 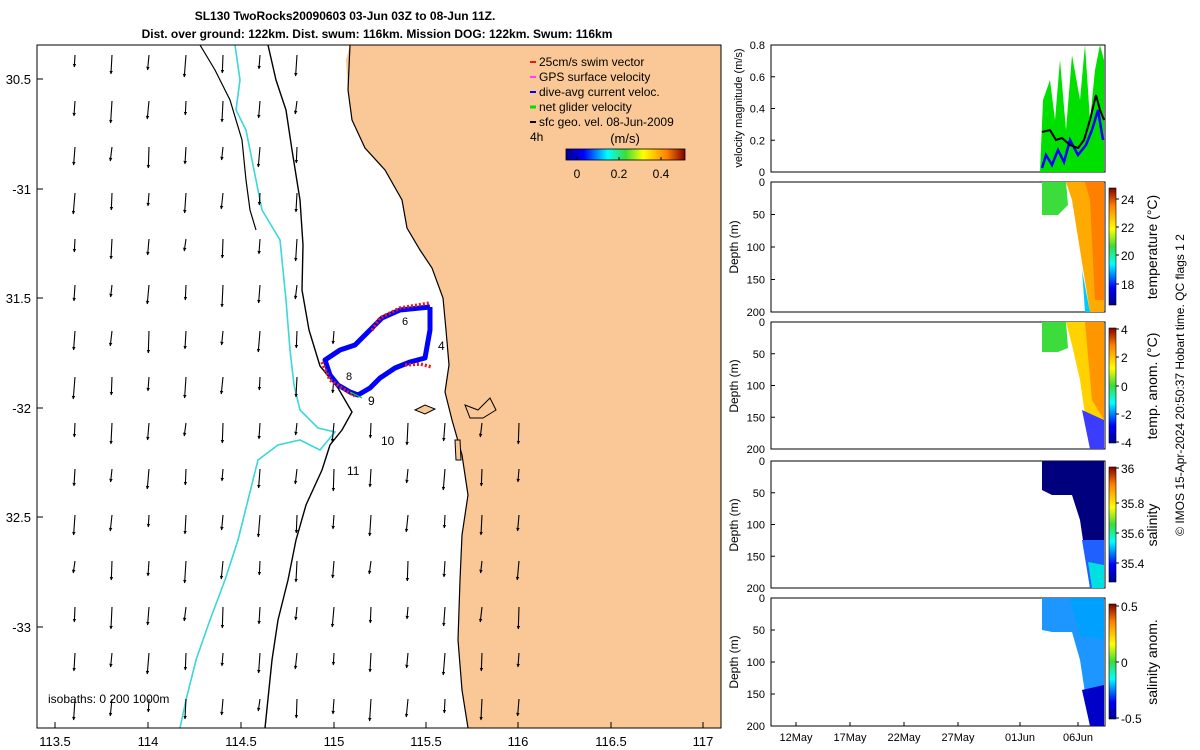 I want to click on temp-cbticks-tick-3: 18, so click(x=1128, y=285).